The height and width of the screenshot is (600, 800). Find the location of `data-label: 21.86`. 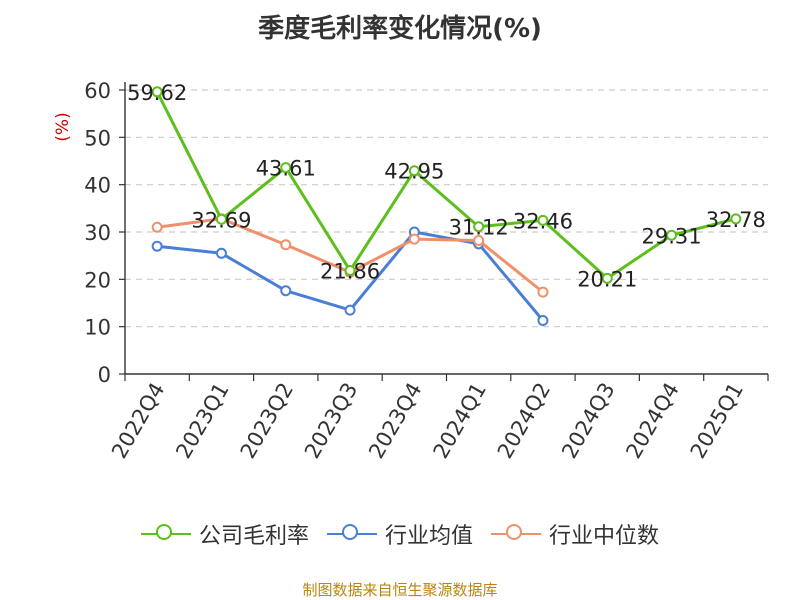

data-label: 21.86 is located at coordinates (350, 272).